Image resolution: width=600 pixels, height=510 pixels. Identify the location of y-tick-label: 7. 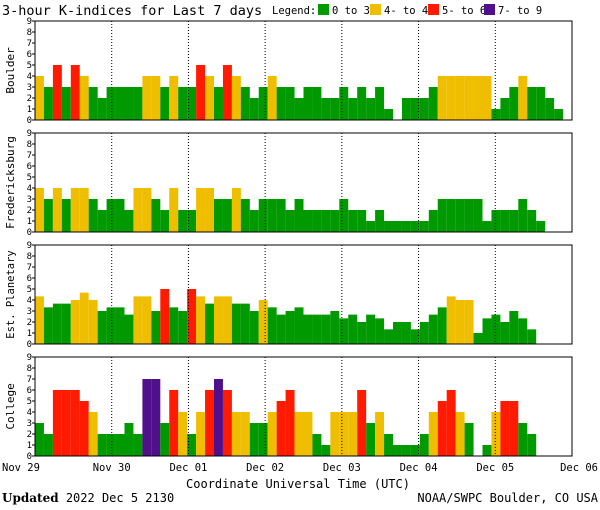
(29, 156).